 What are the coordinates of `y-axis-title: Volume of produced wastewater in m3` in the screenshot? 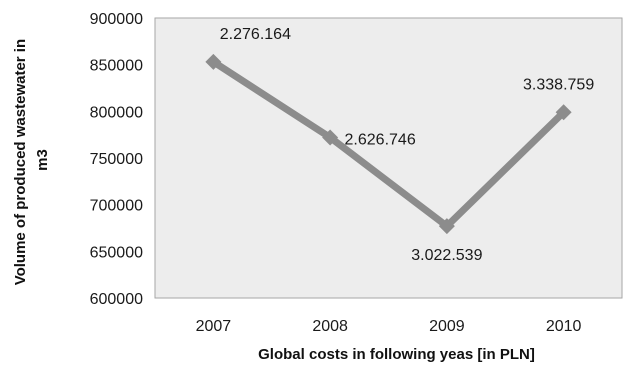 It's located at (31, 160).